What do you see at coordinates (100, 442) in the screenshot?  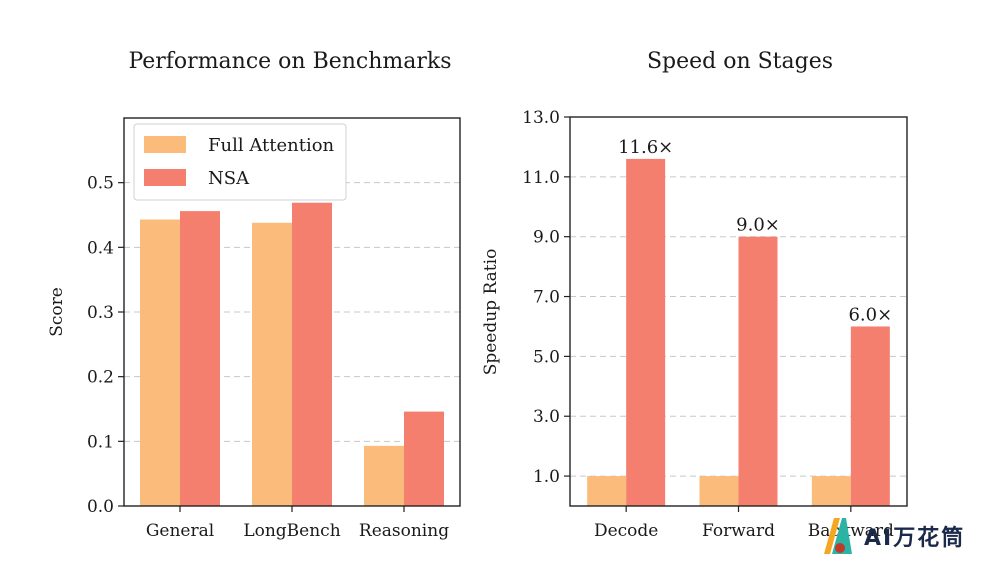 I see `y-tick-label: 0.1` at bounding box center [100, 442].